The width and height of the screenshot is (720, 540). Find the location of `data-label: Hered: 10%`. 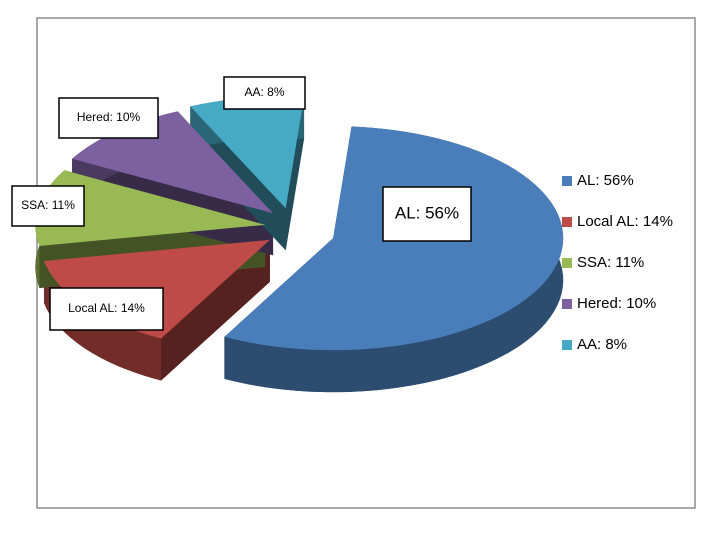

data-label: Hered: 10% is located at coordinates (109, 117).